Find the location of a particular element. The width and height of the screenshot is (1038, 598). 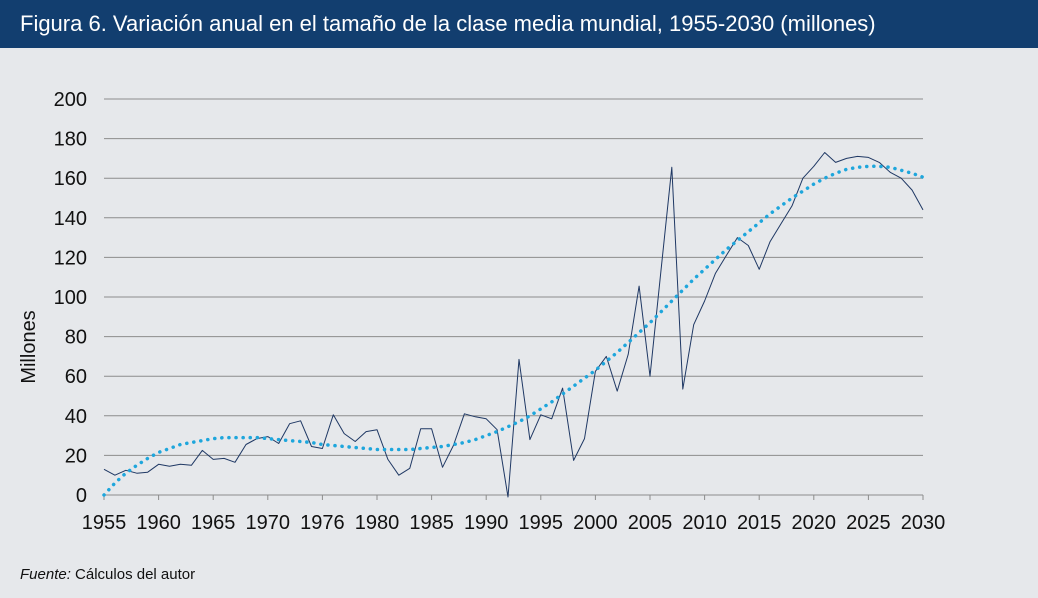

y-tick-label: 200 is located at coordinates (70, 100).